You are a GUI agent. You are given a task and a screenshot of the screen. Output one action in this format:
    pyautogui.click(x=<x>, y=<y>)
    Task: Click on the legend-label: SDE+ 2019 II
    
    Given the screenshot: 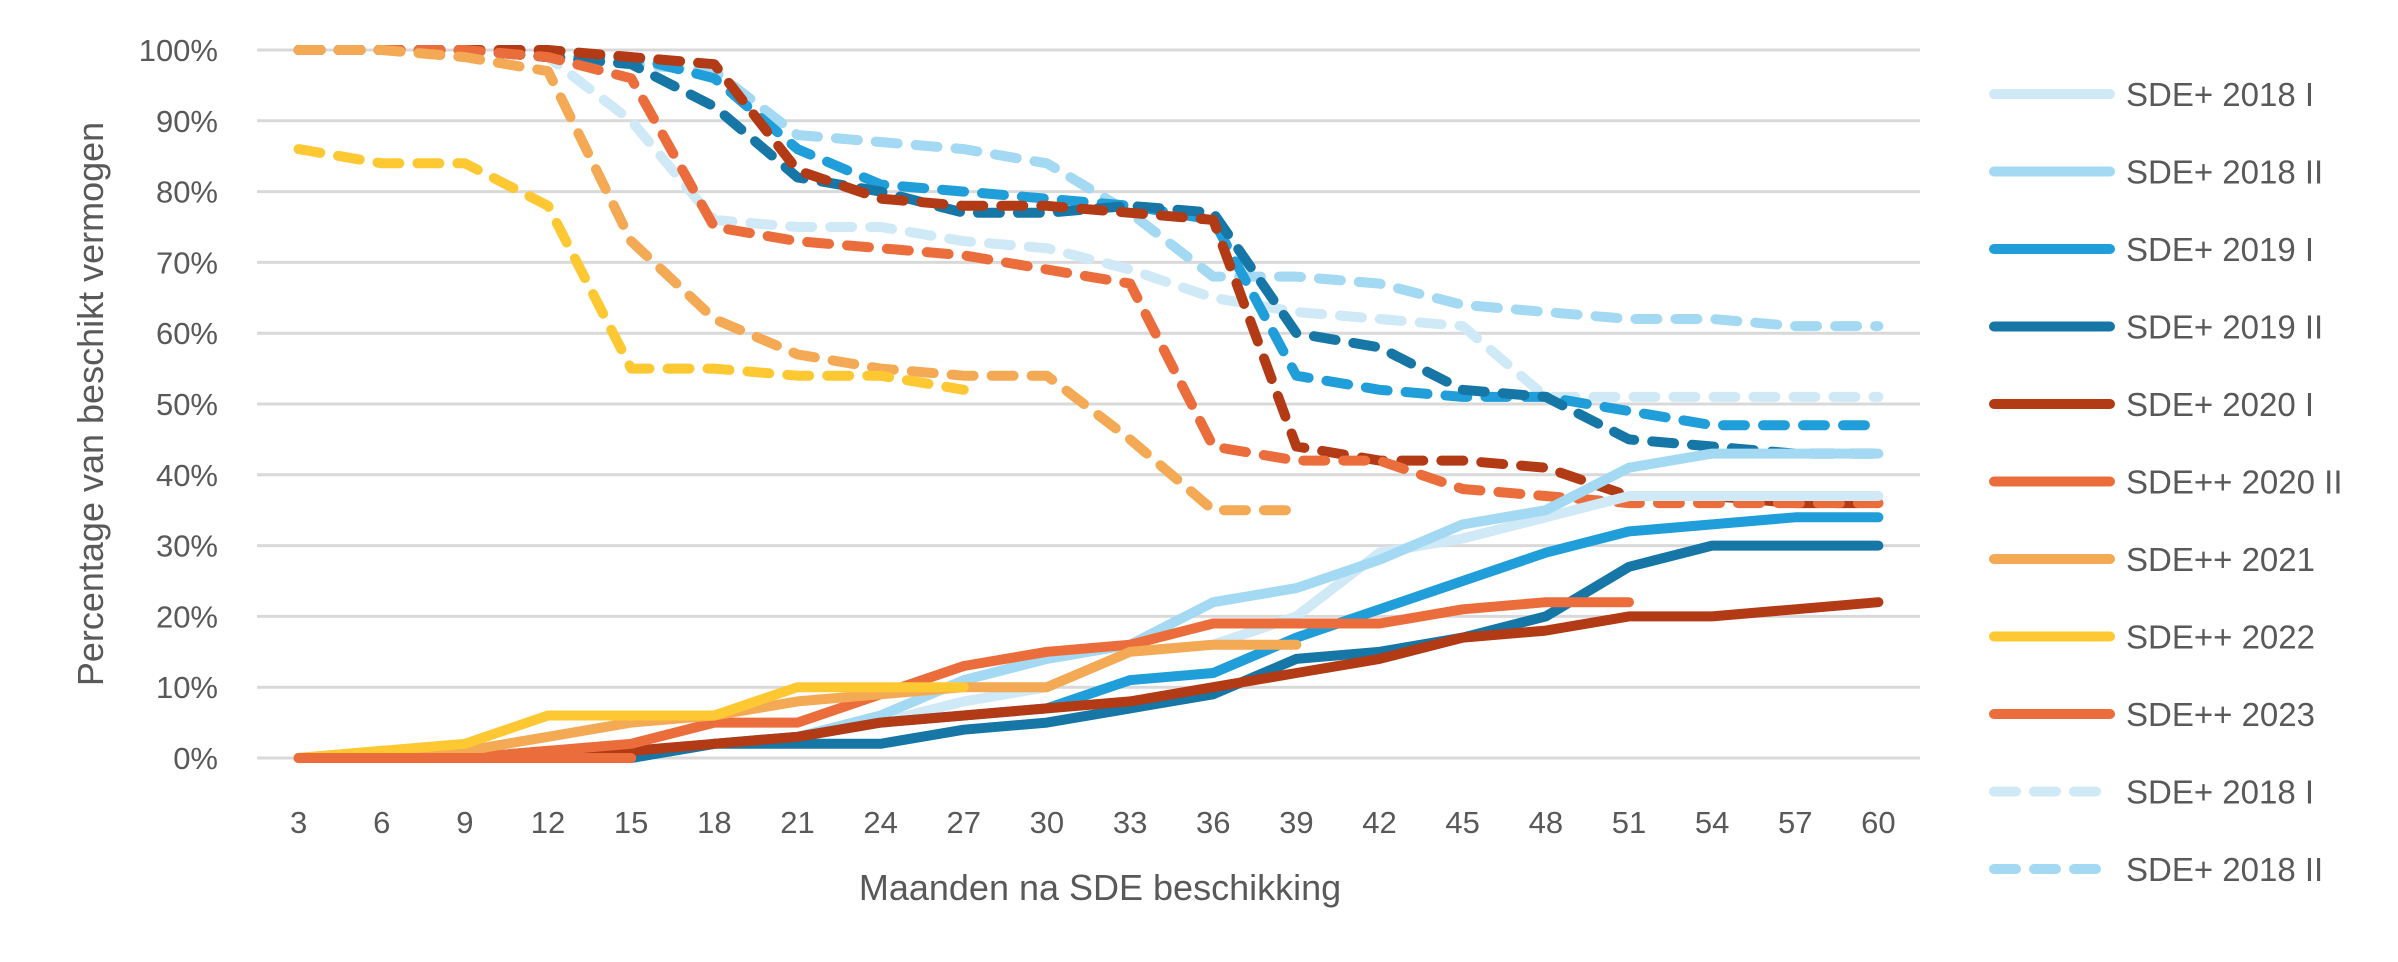 What is the action you would take?
    pyautogui.click(x=2224, y=327)
    